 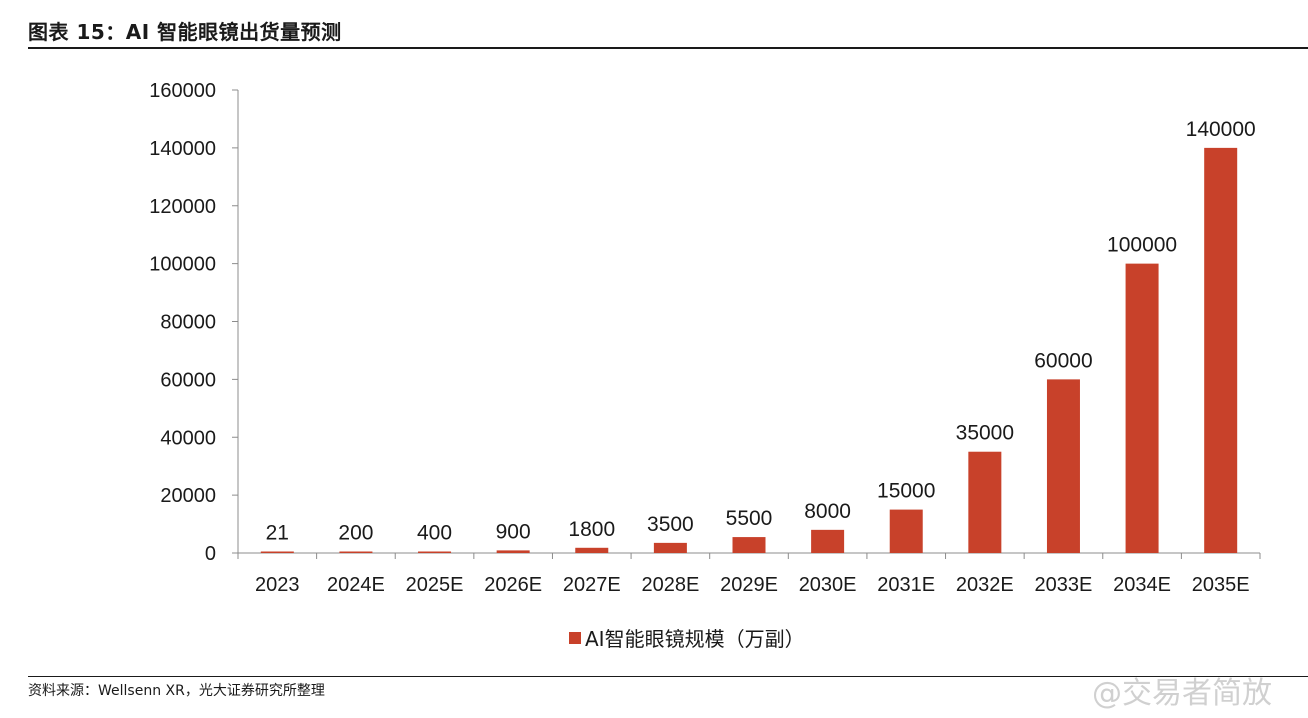 I want to click on y-tick-label: 100000, so click(x=182, y=265).